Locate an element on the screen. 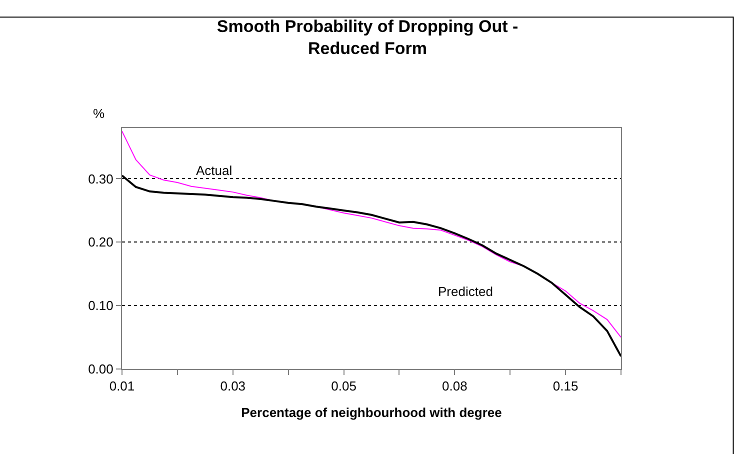 The width and height of the screenshot is (735, 454). x-axis-title: Percentage of neighbourhood with degree is located at coordinates (371, 412).